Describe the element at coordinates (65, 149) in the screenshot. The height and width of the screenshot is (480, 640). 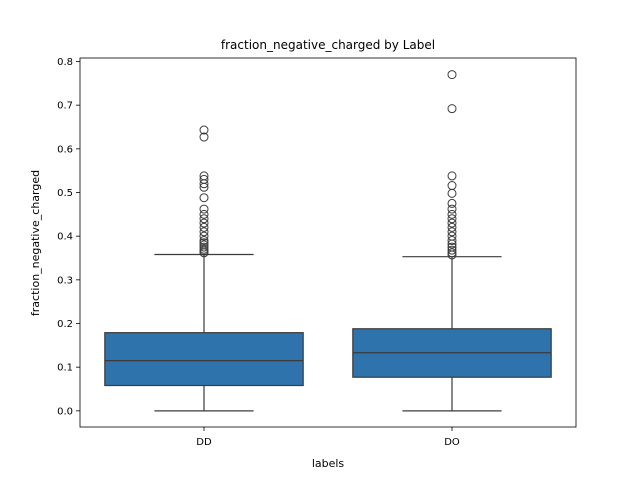
I see `y-tick-label: 0.6` at that location.